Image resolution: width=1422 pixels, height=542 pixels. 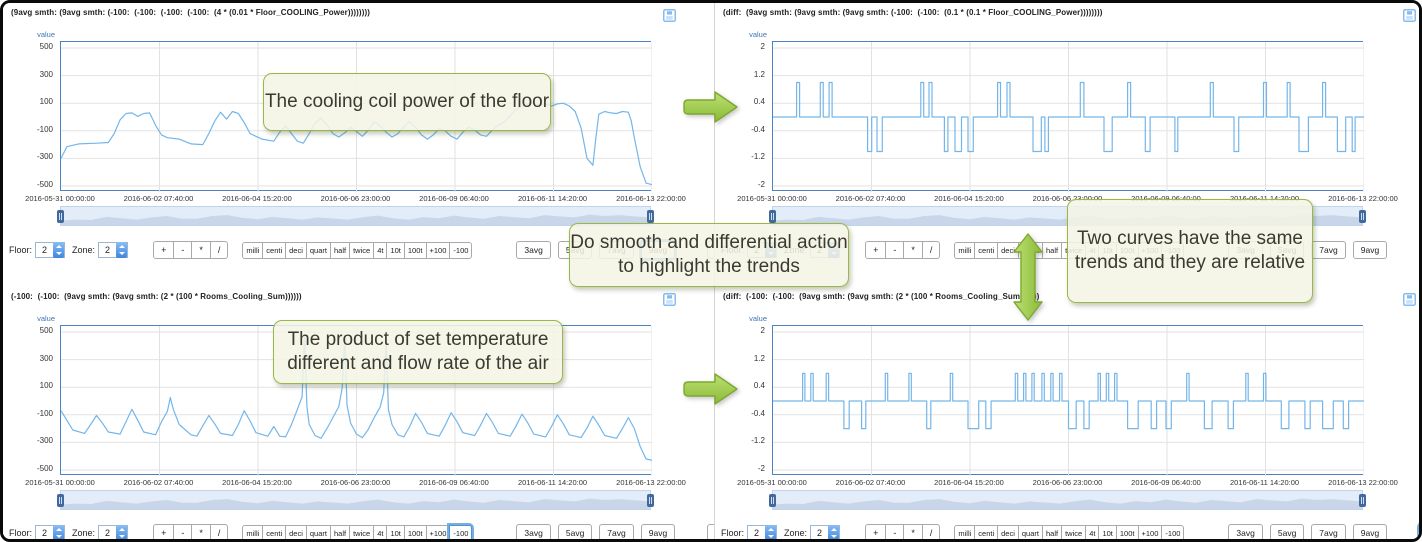 I want to click on x-axis-tick: 2016-05-31 00:00:00, so click(x=60, y=482).